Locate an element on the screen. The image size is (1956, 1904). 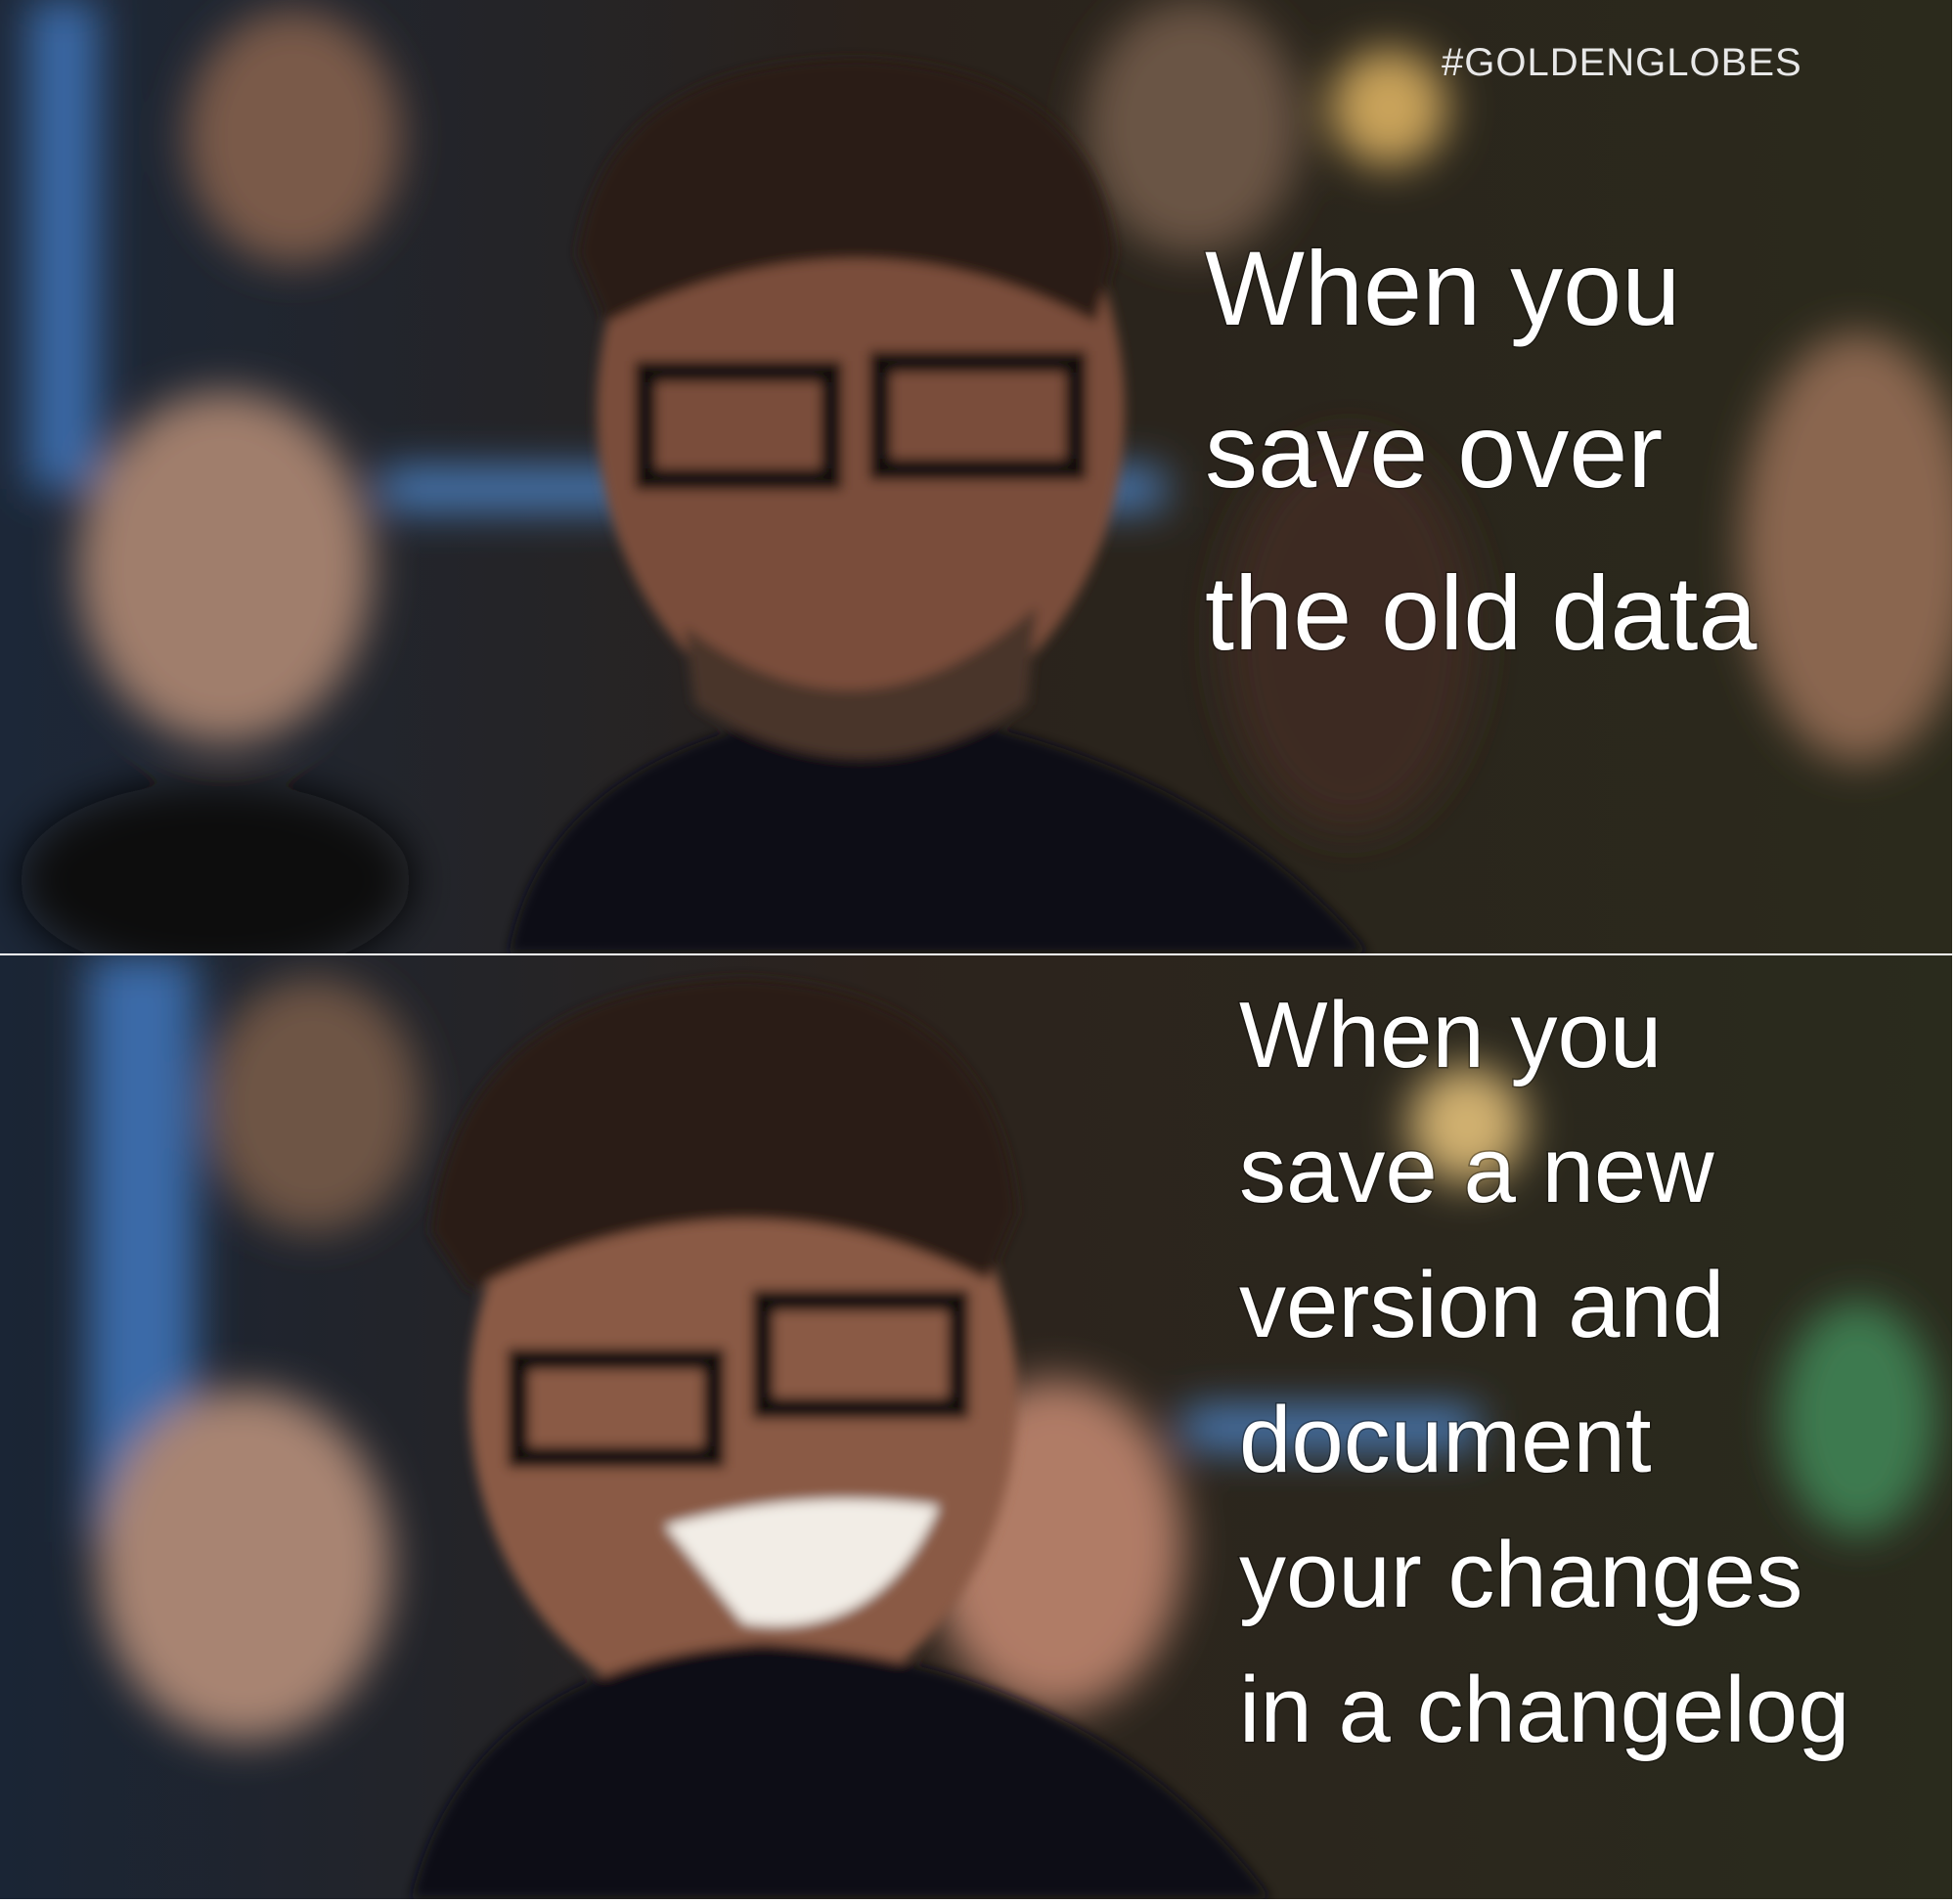
caption-line: document is located at coordinates (1445, 1440).